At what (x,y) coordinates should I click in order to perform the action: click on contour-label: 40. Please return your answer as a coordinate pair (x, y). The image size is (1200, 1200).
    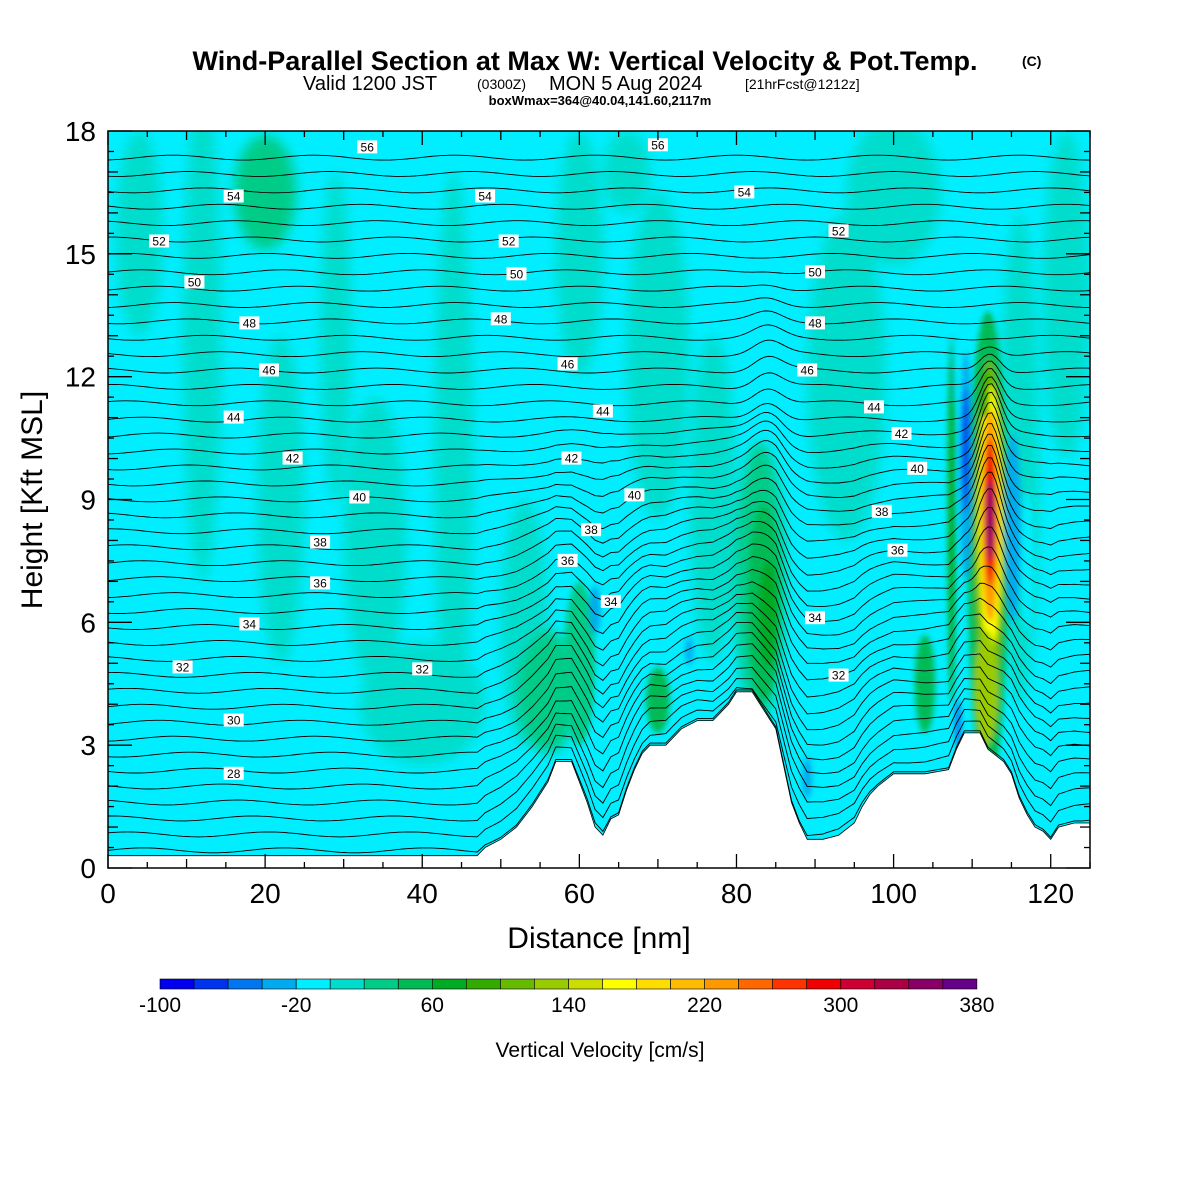
    Looking at the image, I should click on (917, 468).